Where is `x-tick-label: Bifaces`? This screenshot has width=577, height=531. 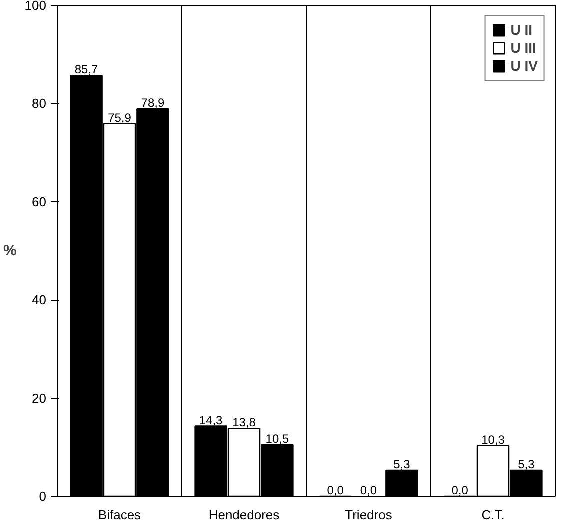 x-tick-label: Bifaces is located at coordinates (120, 515).